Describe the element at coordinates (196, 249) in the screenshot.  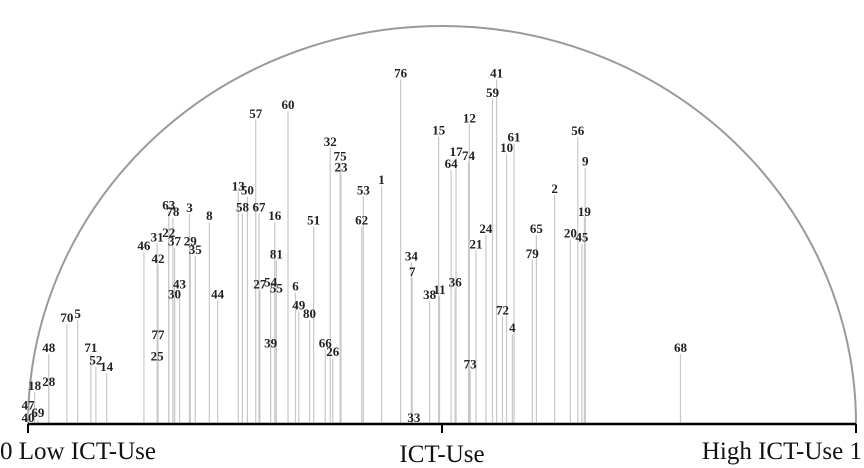
I see `data-point-label: 35` at that location.